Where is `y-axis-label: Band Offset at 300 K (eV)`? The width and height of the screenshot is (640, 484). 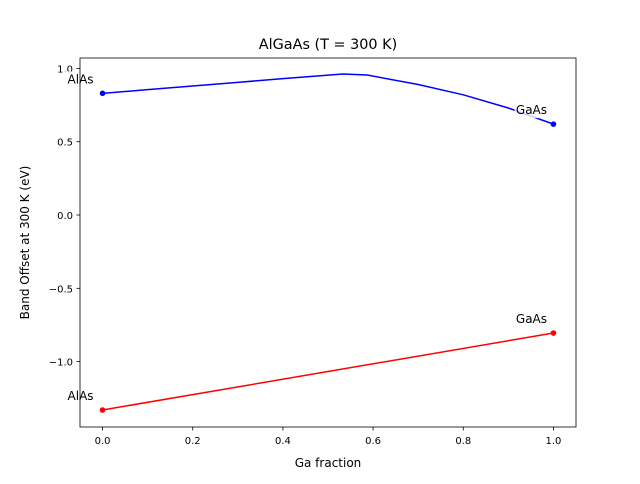 y-axis-label: Band Offset at 300 K (eV) is located at coordinates (25, 243).